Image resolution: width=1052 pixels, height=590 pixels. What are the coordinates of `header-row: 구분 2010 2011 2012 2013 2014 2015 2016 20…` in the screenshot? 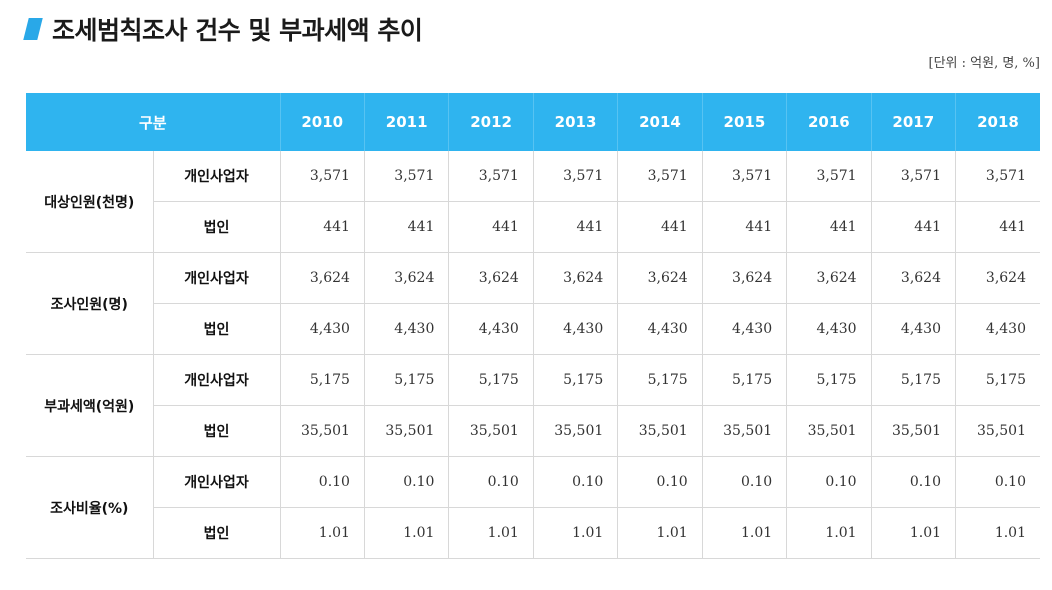 It's located at (533, 122).